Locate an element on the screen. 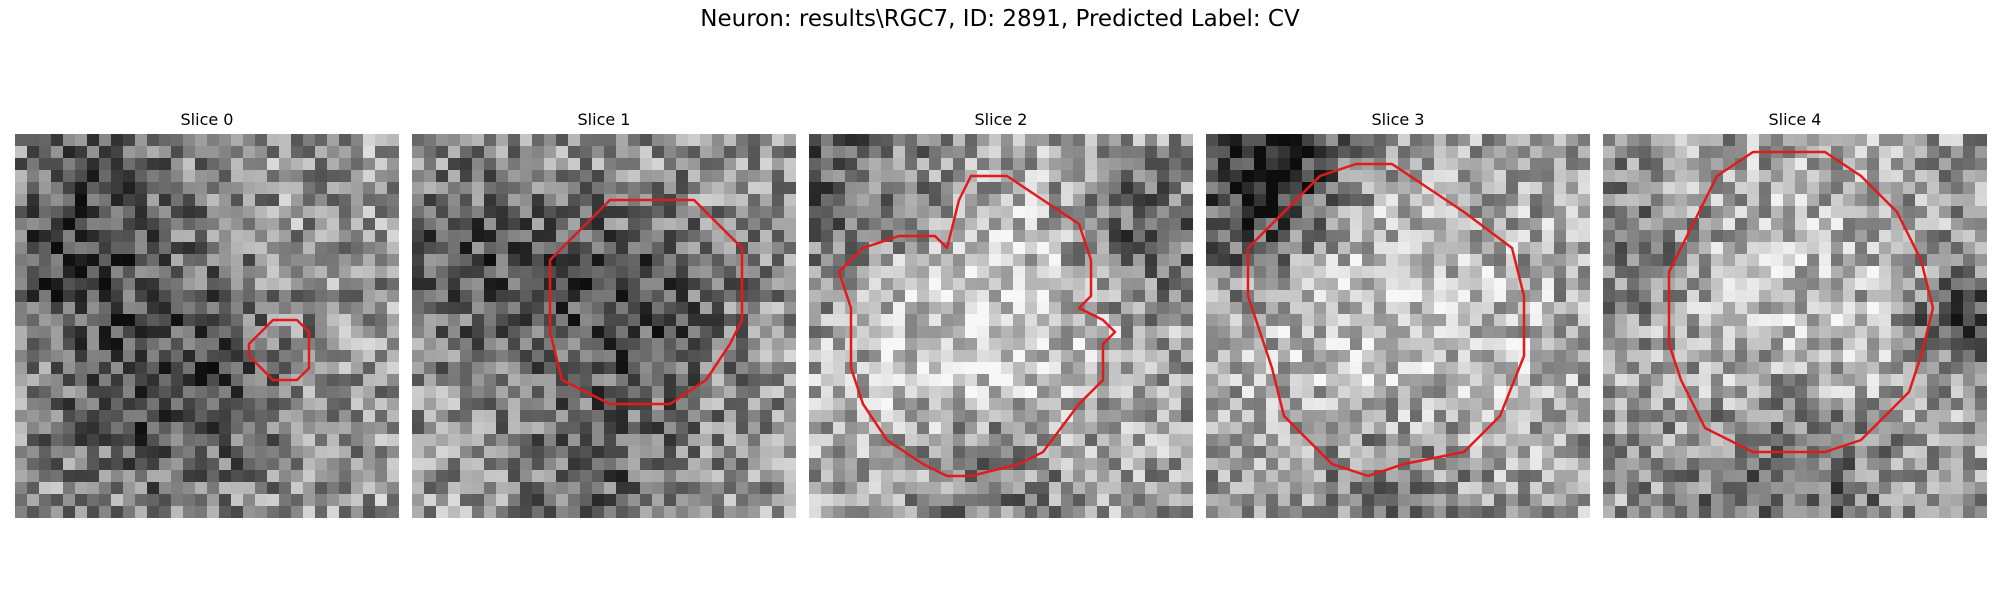 This screenshot has height=600, width=2000. slice-panel-3: Slice 3 is located at coordinates (1398, 313).